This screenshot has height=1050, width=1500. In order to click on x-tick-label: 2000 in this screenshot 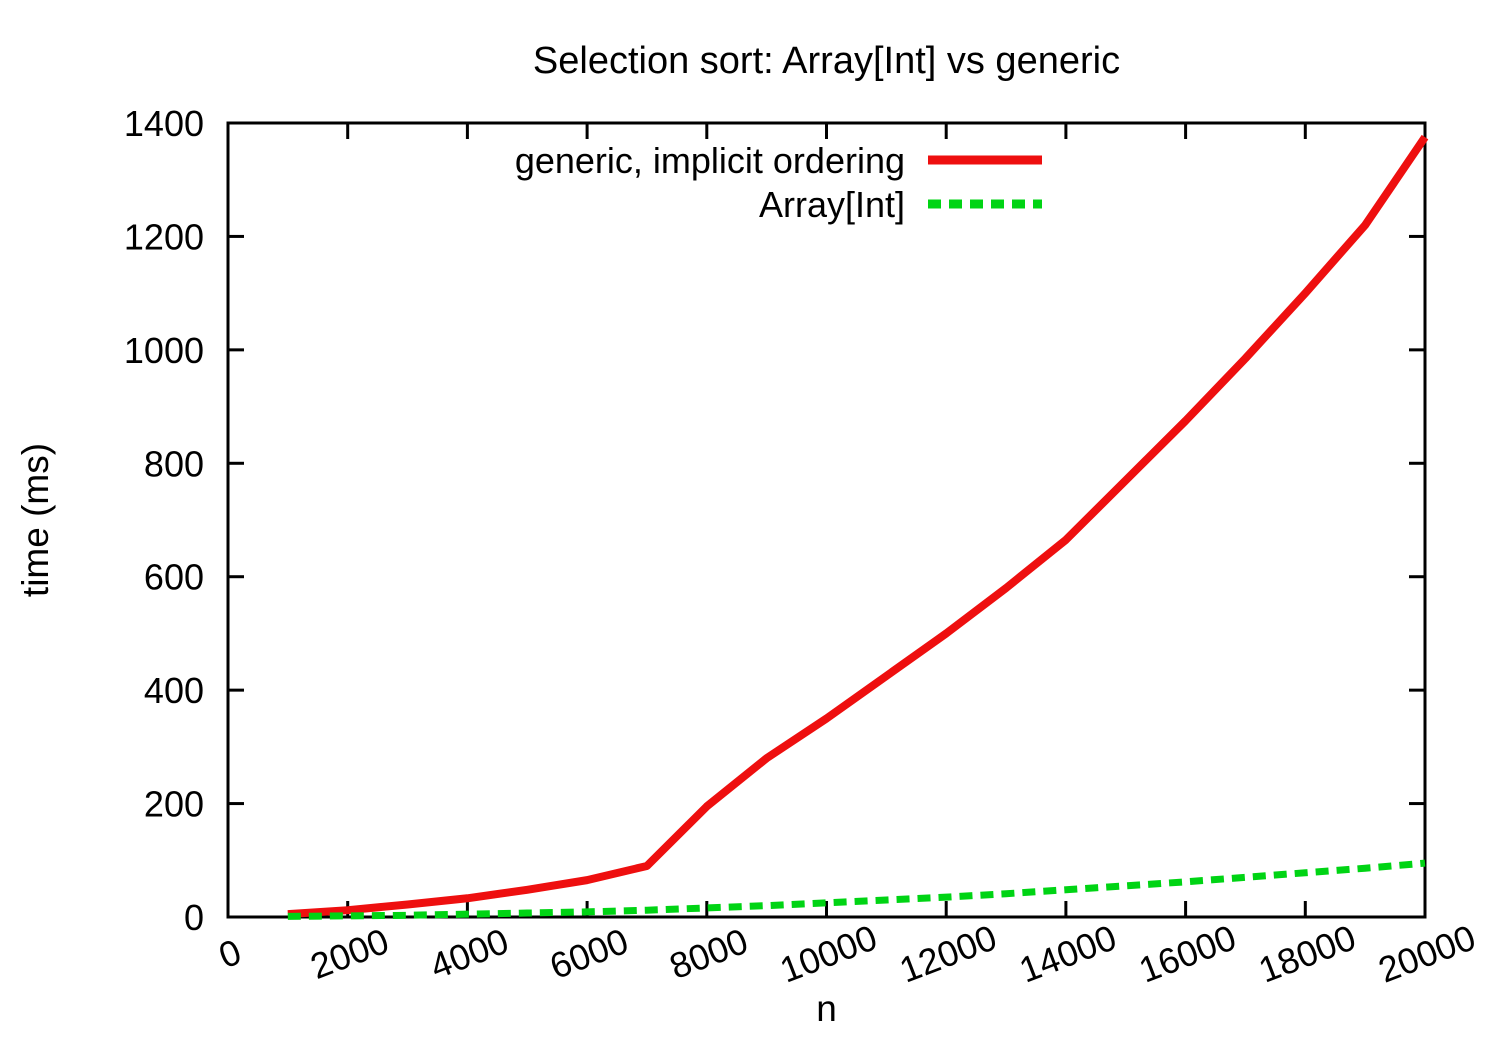, I will do `click(349, 953)`.